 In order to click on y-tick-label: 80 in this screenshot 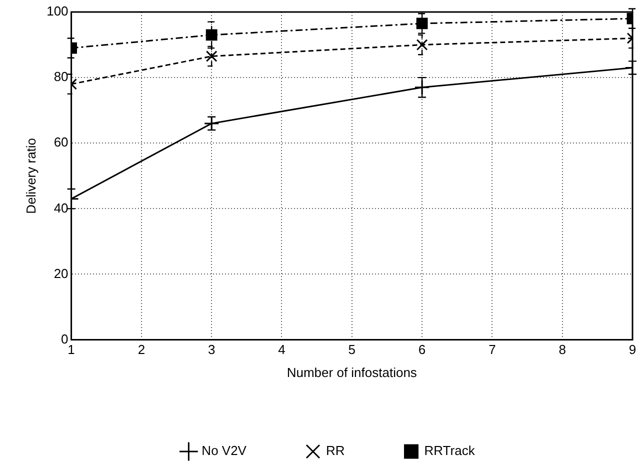, I will do `click(61, 76)`.